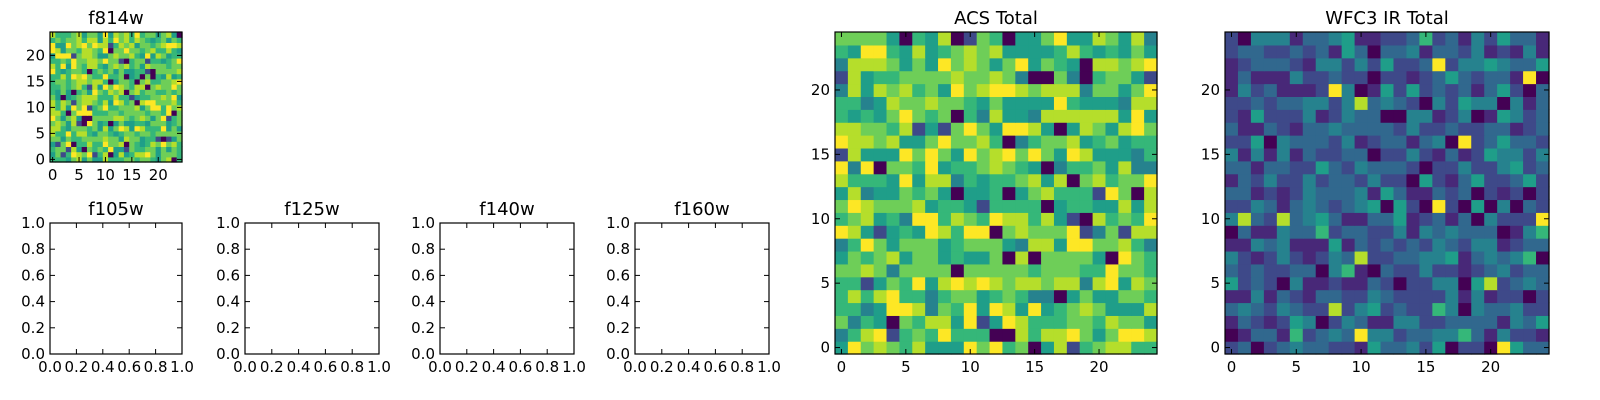  I want to click on x-tick-label: 0, so click(1232, 367).